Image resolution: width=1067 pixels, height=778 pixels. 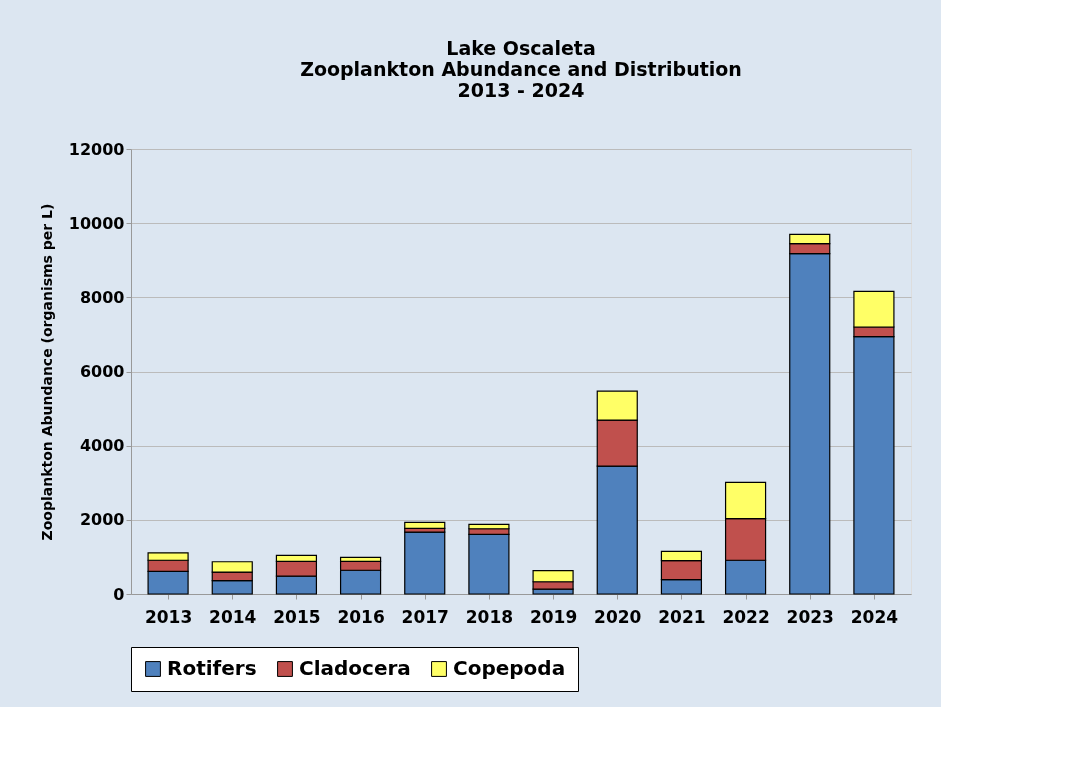 I want to click on y-tick-label: 6000, so click(x=102, y=371).